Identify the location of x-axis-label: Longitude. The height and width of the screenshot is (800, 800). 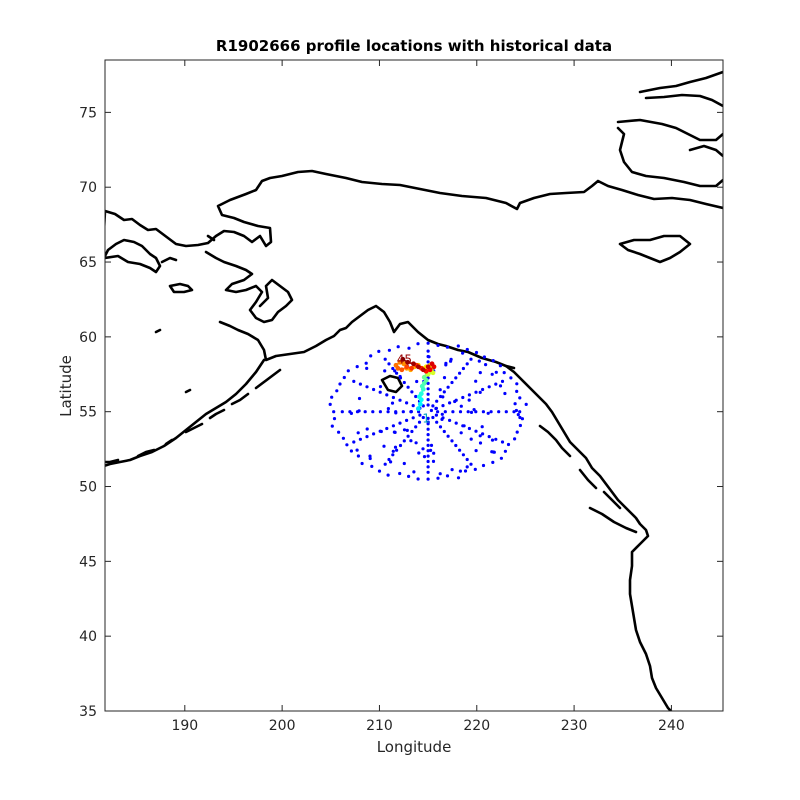
(414, 747).